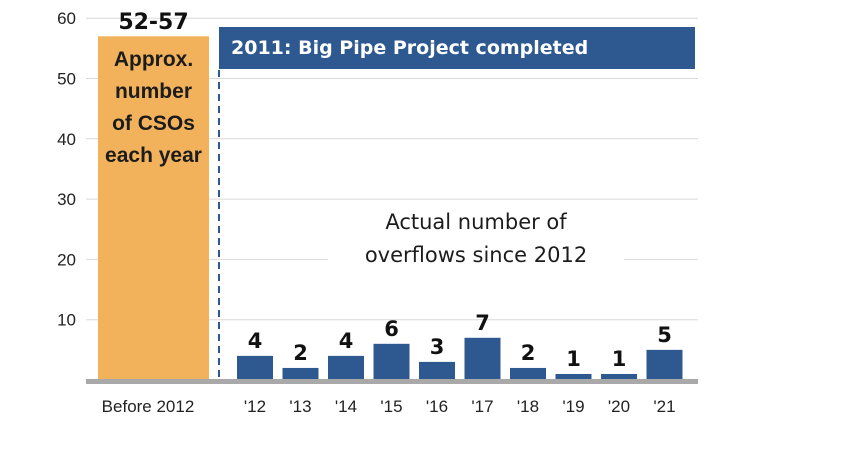  Describe the element at coordinates (153, 91) in the screenshot. I see `before-2012-text-line: number` at that location.